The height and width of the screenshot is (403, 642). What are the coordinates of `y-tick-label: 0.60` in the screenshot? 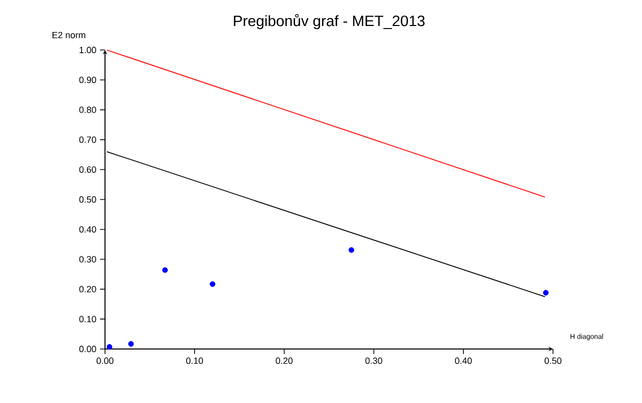 It's located at (87, 169).